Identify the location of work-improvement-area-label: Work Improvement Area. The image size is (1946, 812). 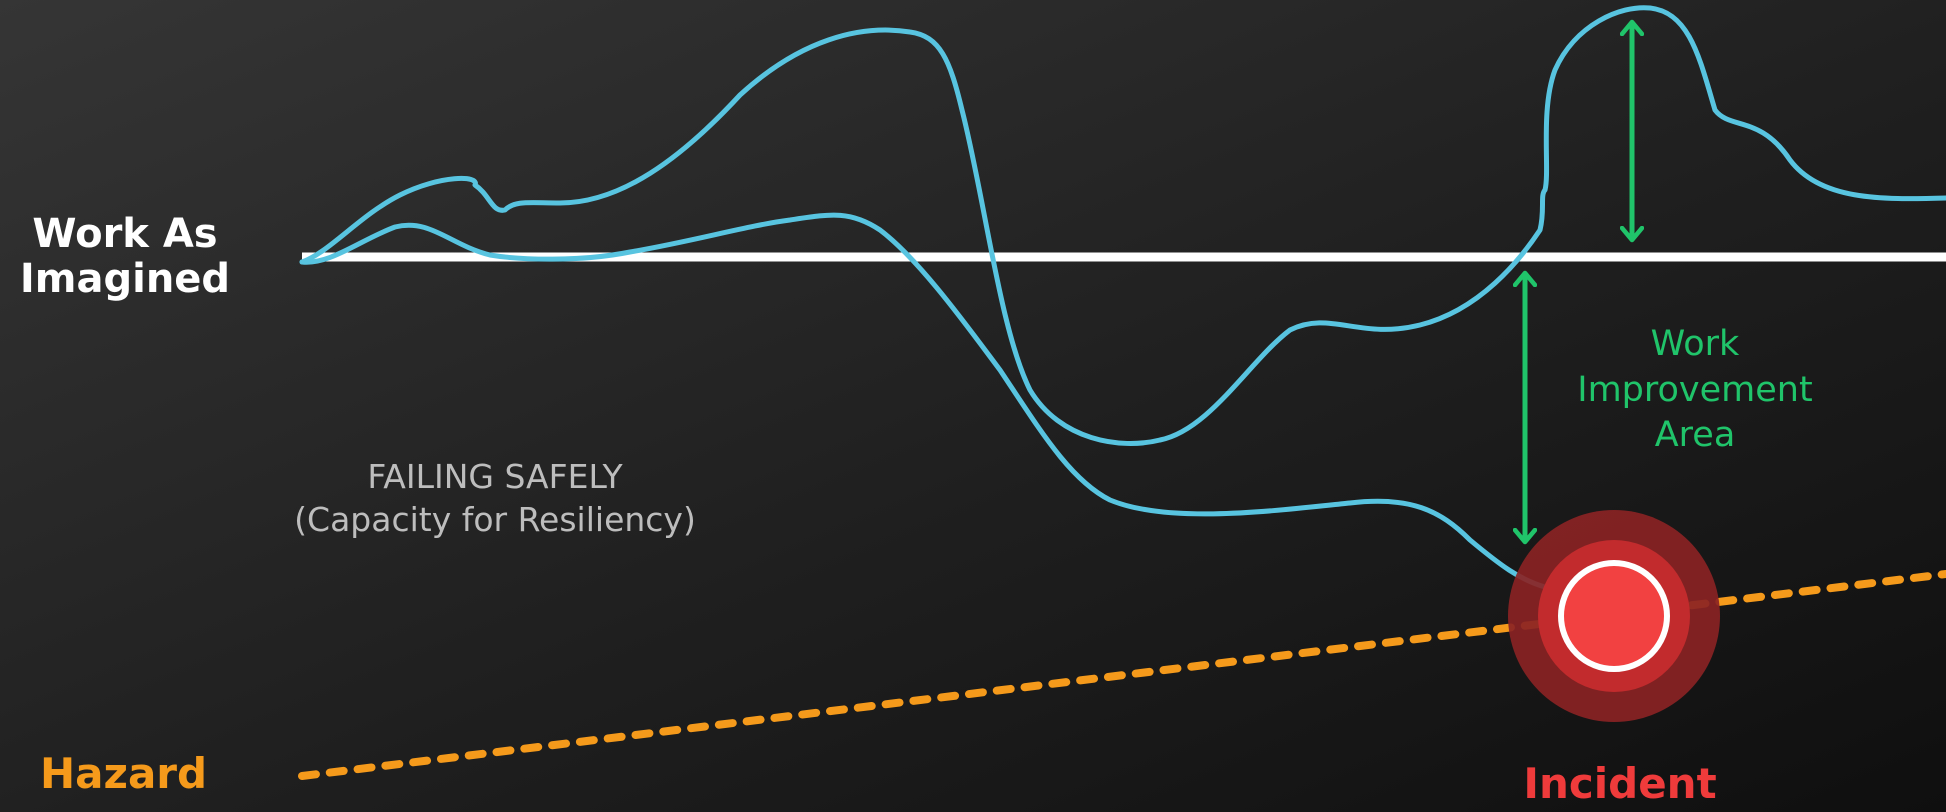
(1695, 390).